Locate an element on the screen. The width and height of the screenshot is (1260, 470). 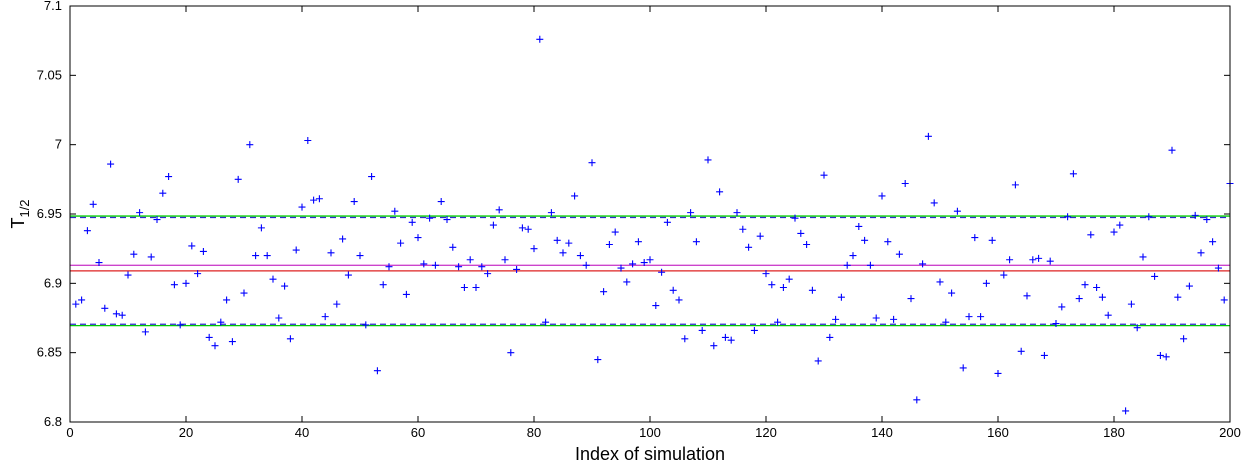
x-tick-label: 140 is located at coordinates (882, 432).